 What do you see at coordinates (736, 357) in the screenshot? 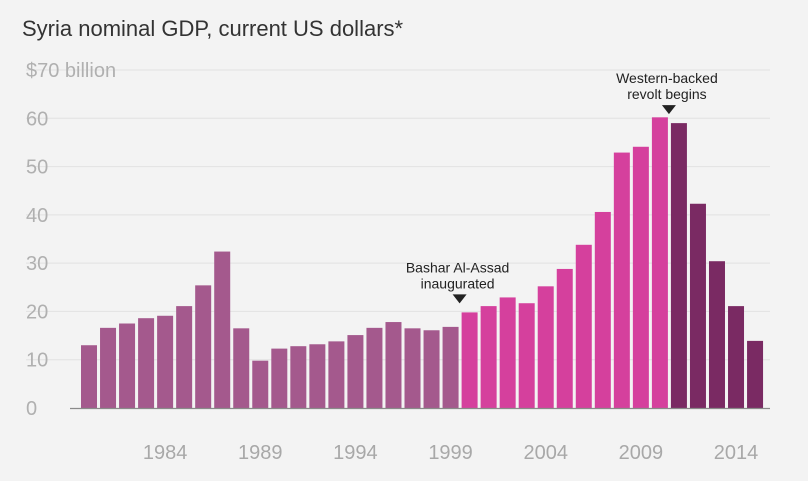
I see `bar-2014` at bounding box center [736, 357].